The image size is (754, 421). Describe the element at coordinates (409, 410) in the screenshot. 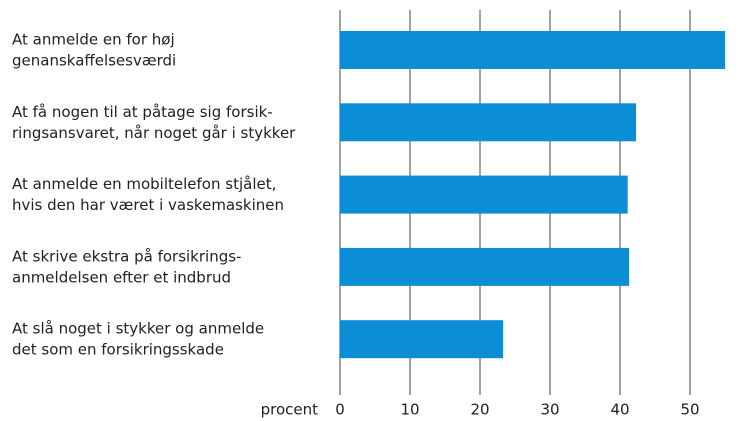

I see `x-tick-label: 10` at that location.